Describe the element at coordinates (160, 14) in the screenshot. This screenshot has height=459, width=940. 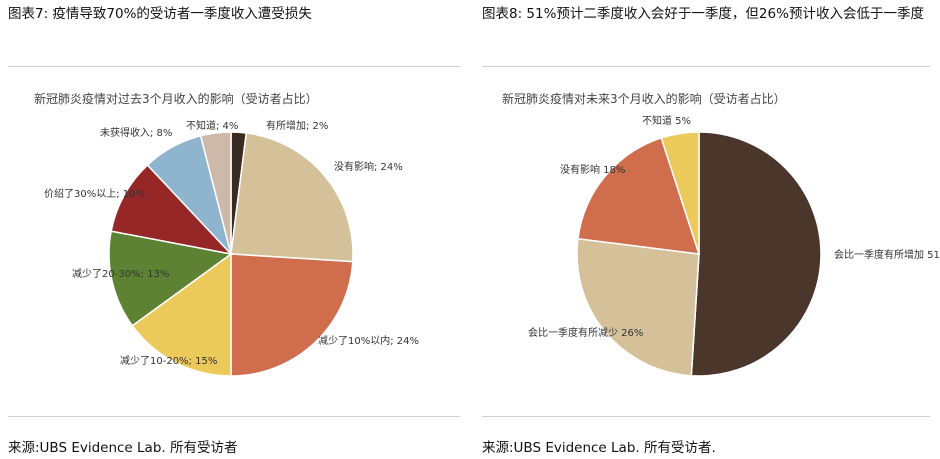
I see `figure-title: 图表7: 疫情导致70%的受访者一季度收入遭受损失` at that location.